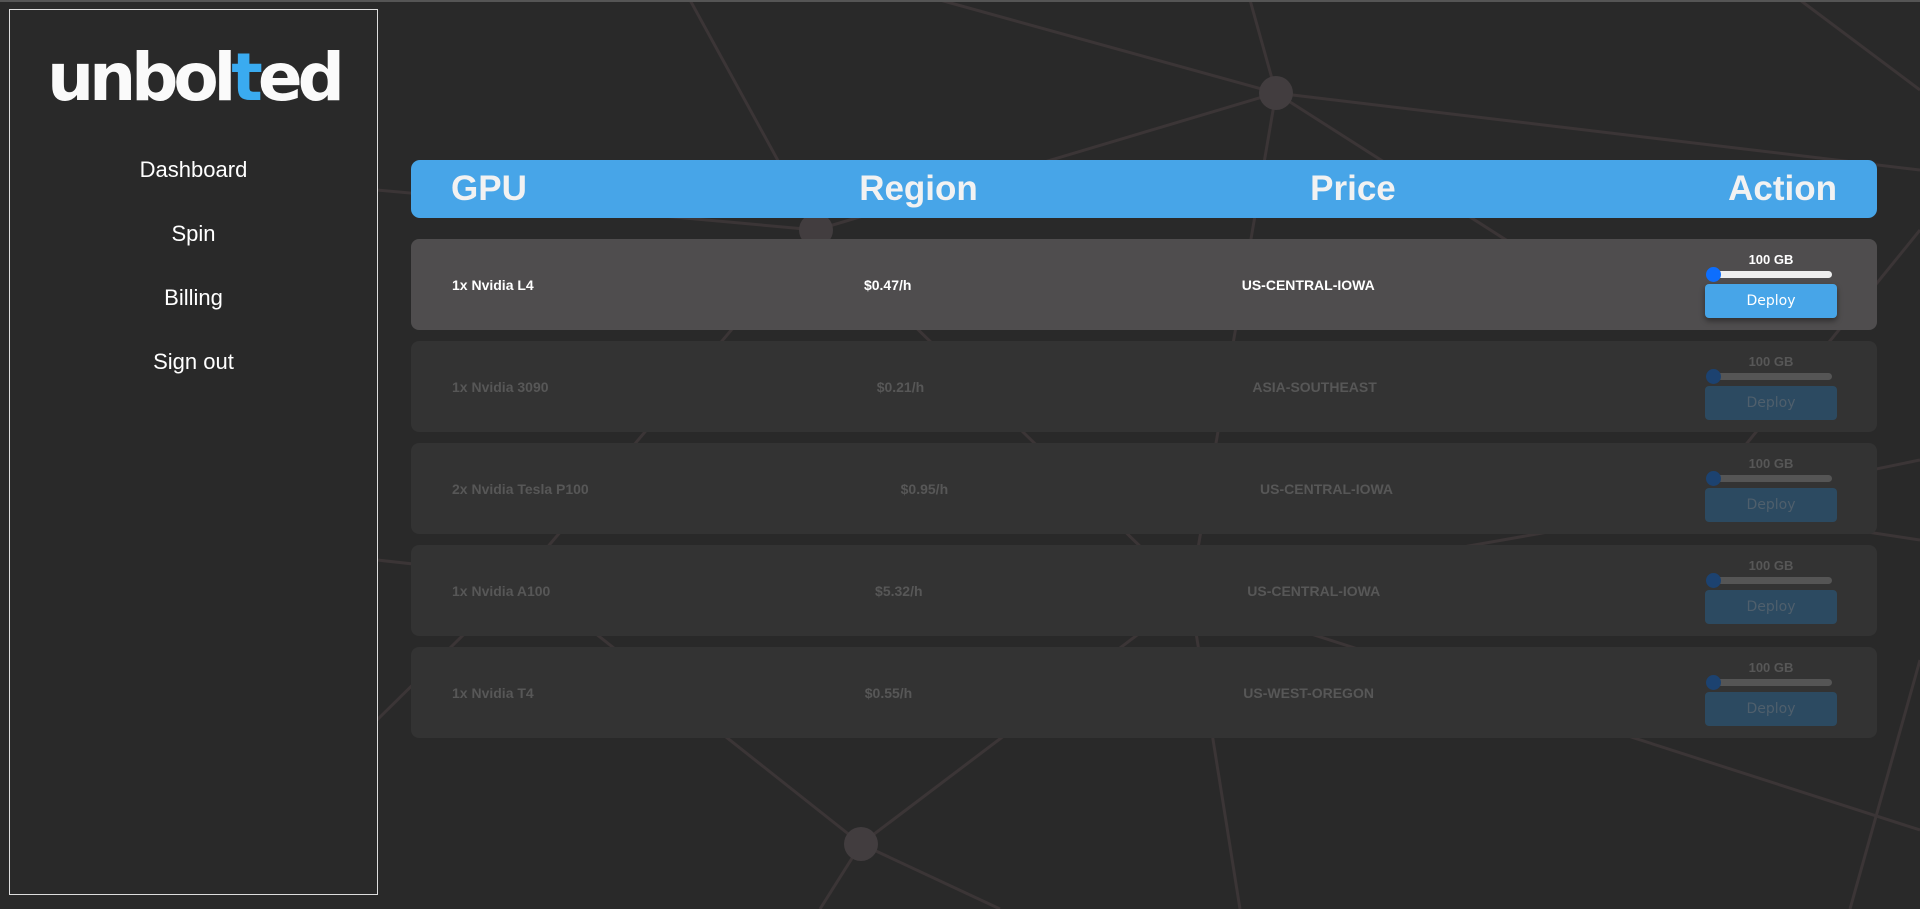 The width and height of the screenshot is (1920, 909). What do you see at coordinates (141, 77) in the screenshot?
I see `logo-text: unbol` at bounding box center [141, 77].